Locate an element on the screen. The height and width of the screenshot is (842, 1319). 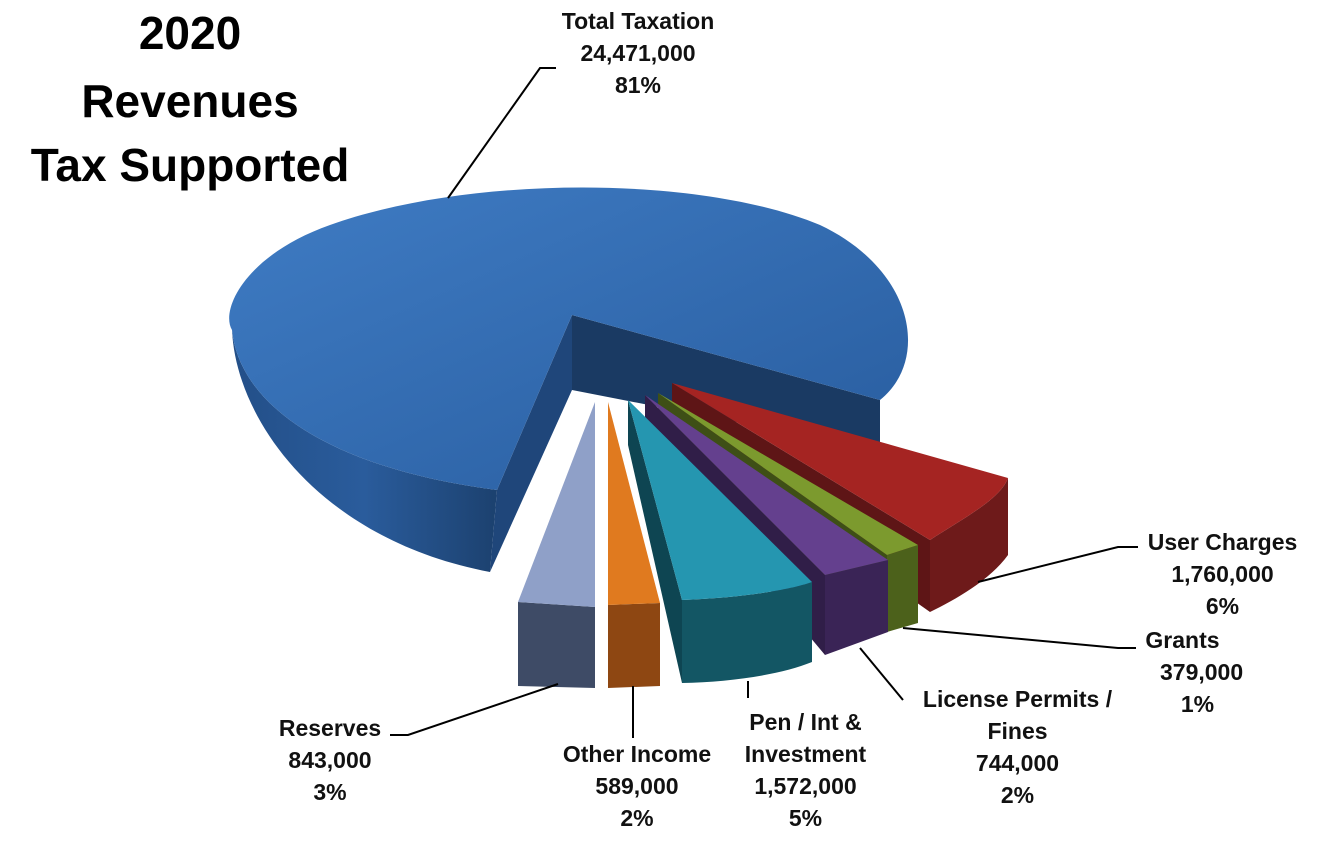
label-grants: Grants 379,000 1% is located at coordinates (1187, 672).